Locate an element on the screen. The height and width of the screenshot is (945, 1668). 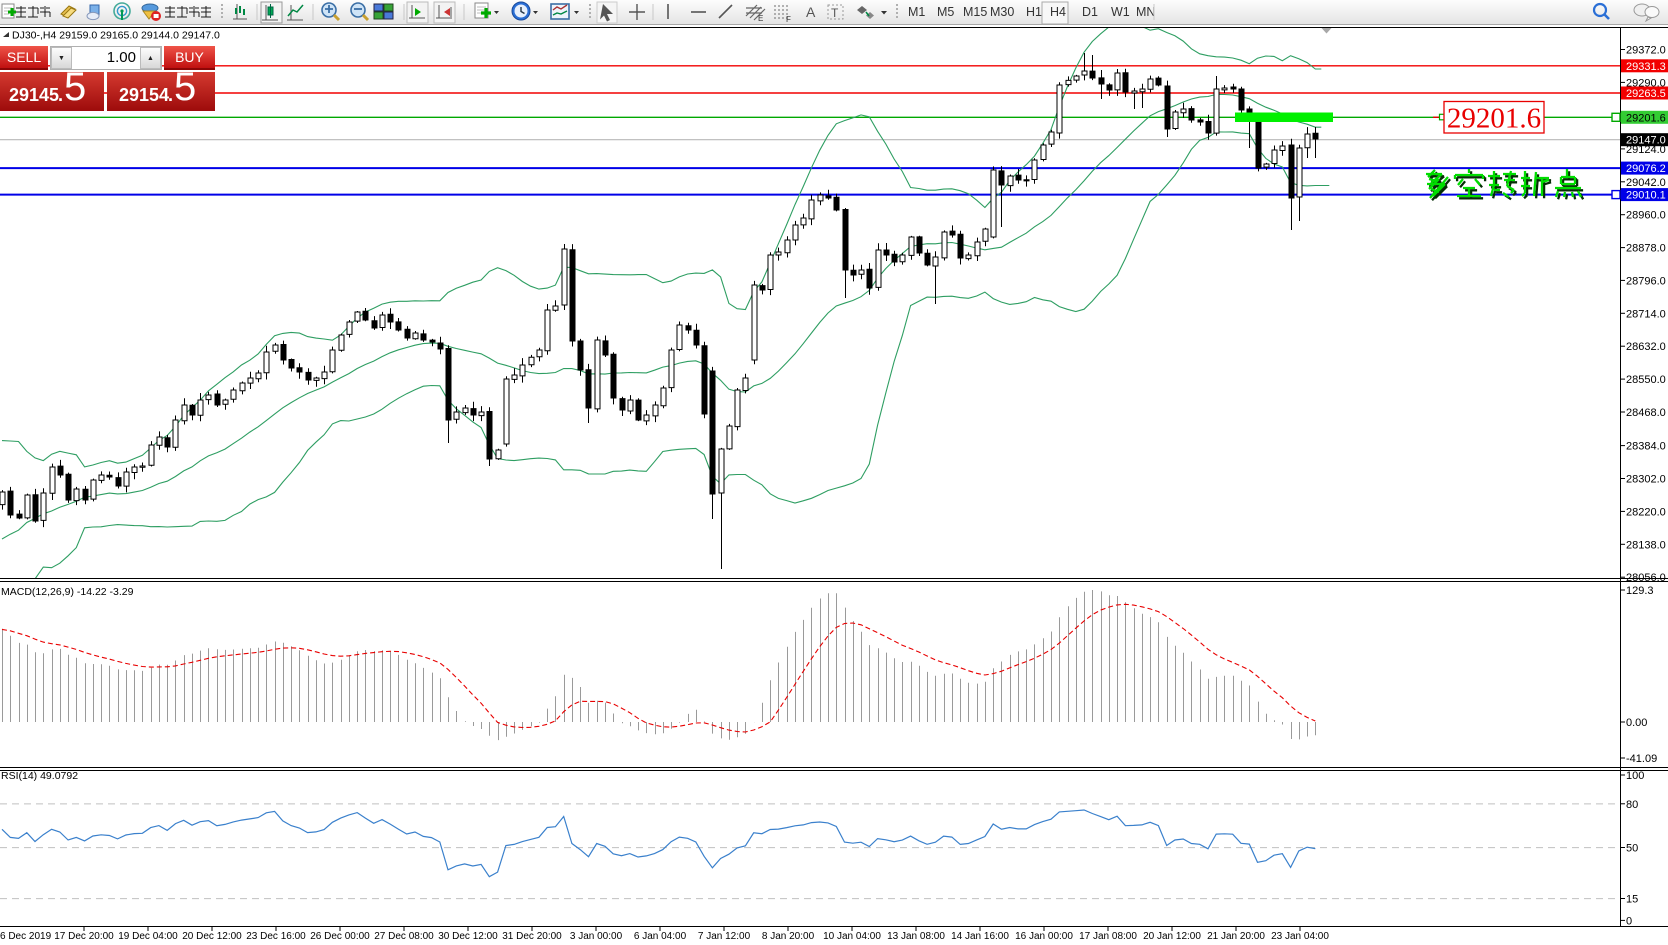
svg-text: 20 Jan 12:00 is located at coordinates (1172, 936).